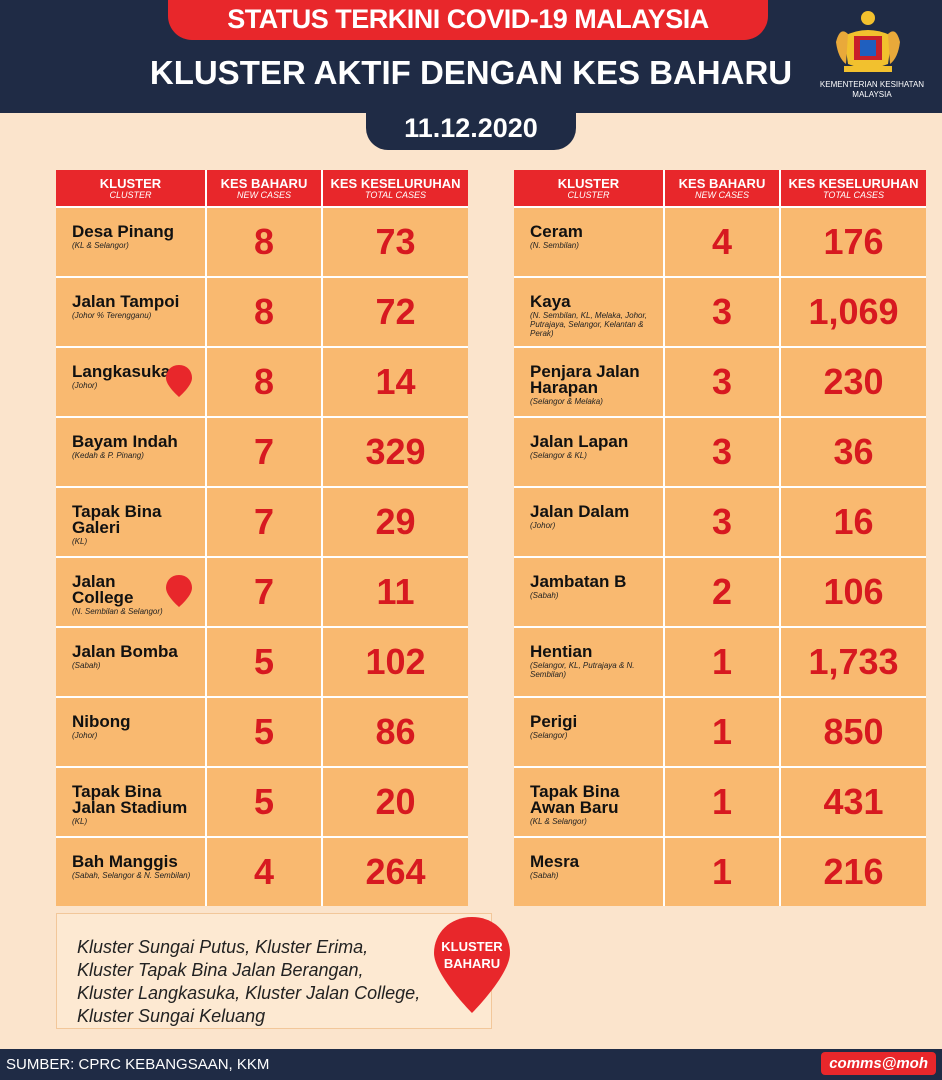 The width and height of the screenshot is (942, 1080). Describe the element at coordinates (554, 721) in the screenshot. I see `cluster-name: Perigi` at that location.